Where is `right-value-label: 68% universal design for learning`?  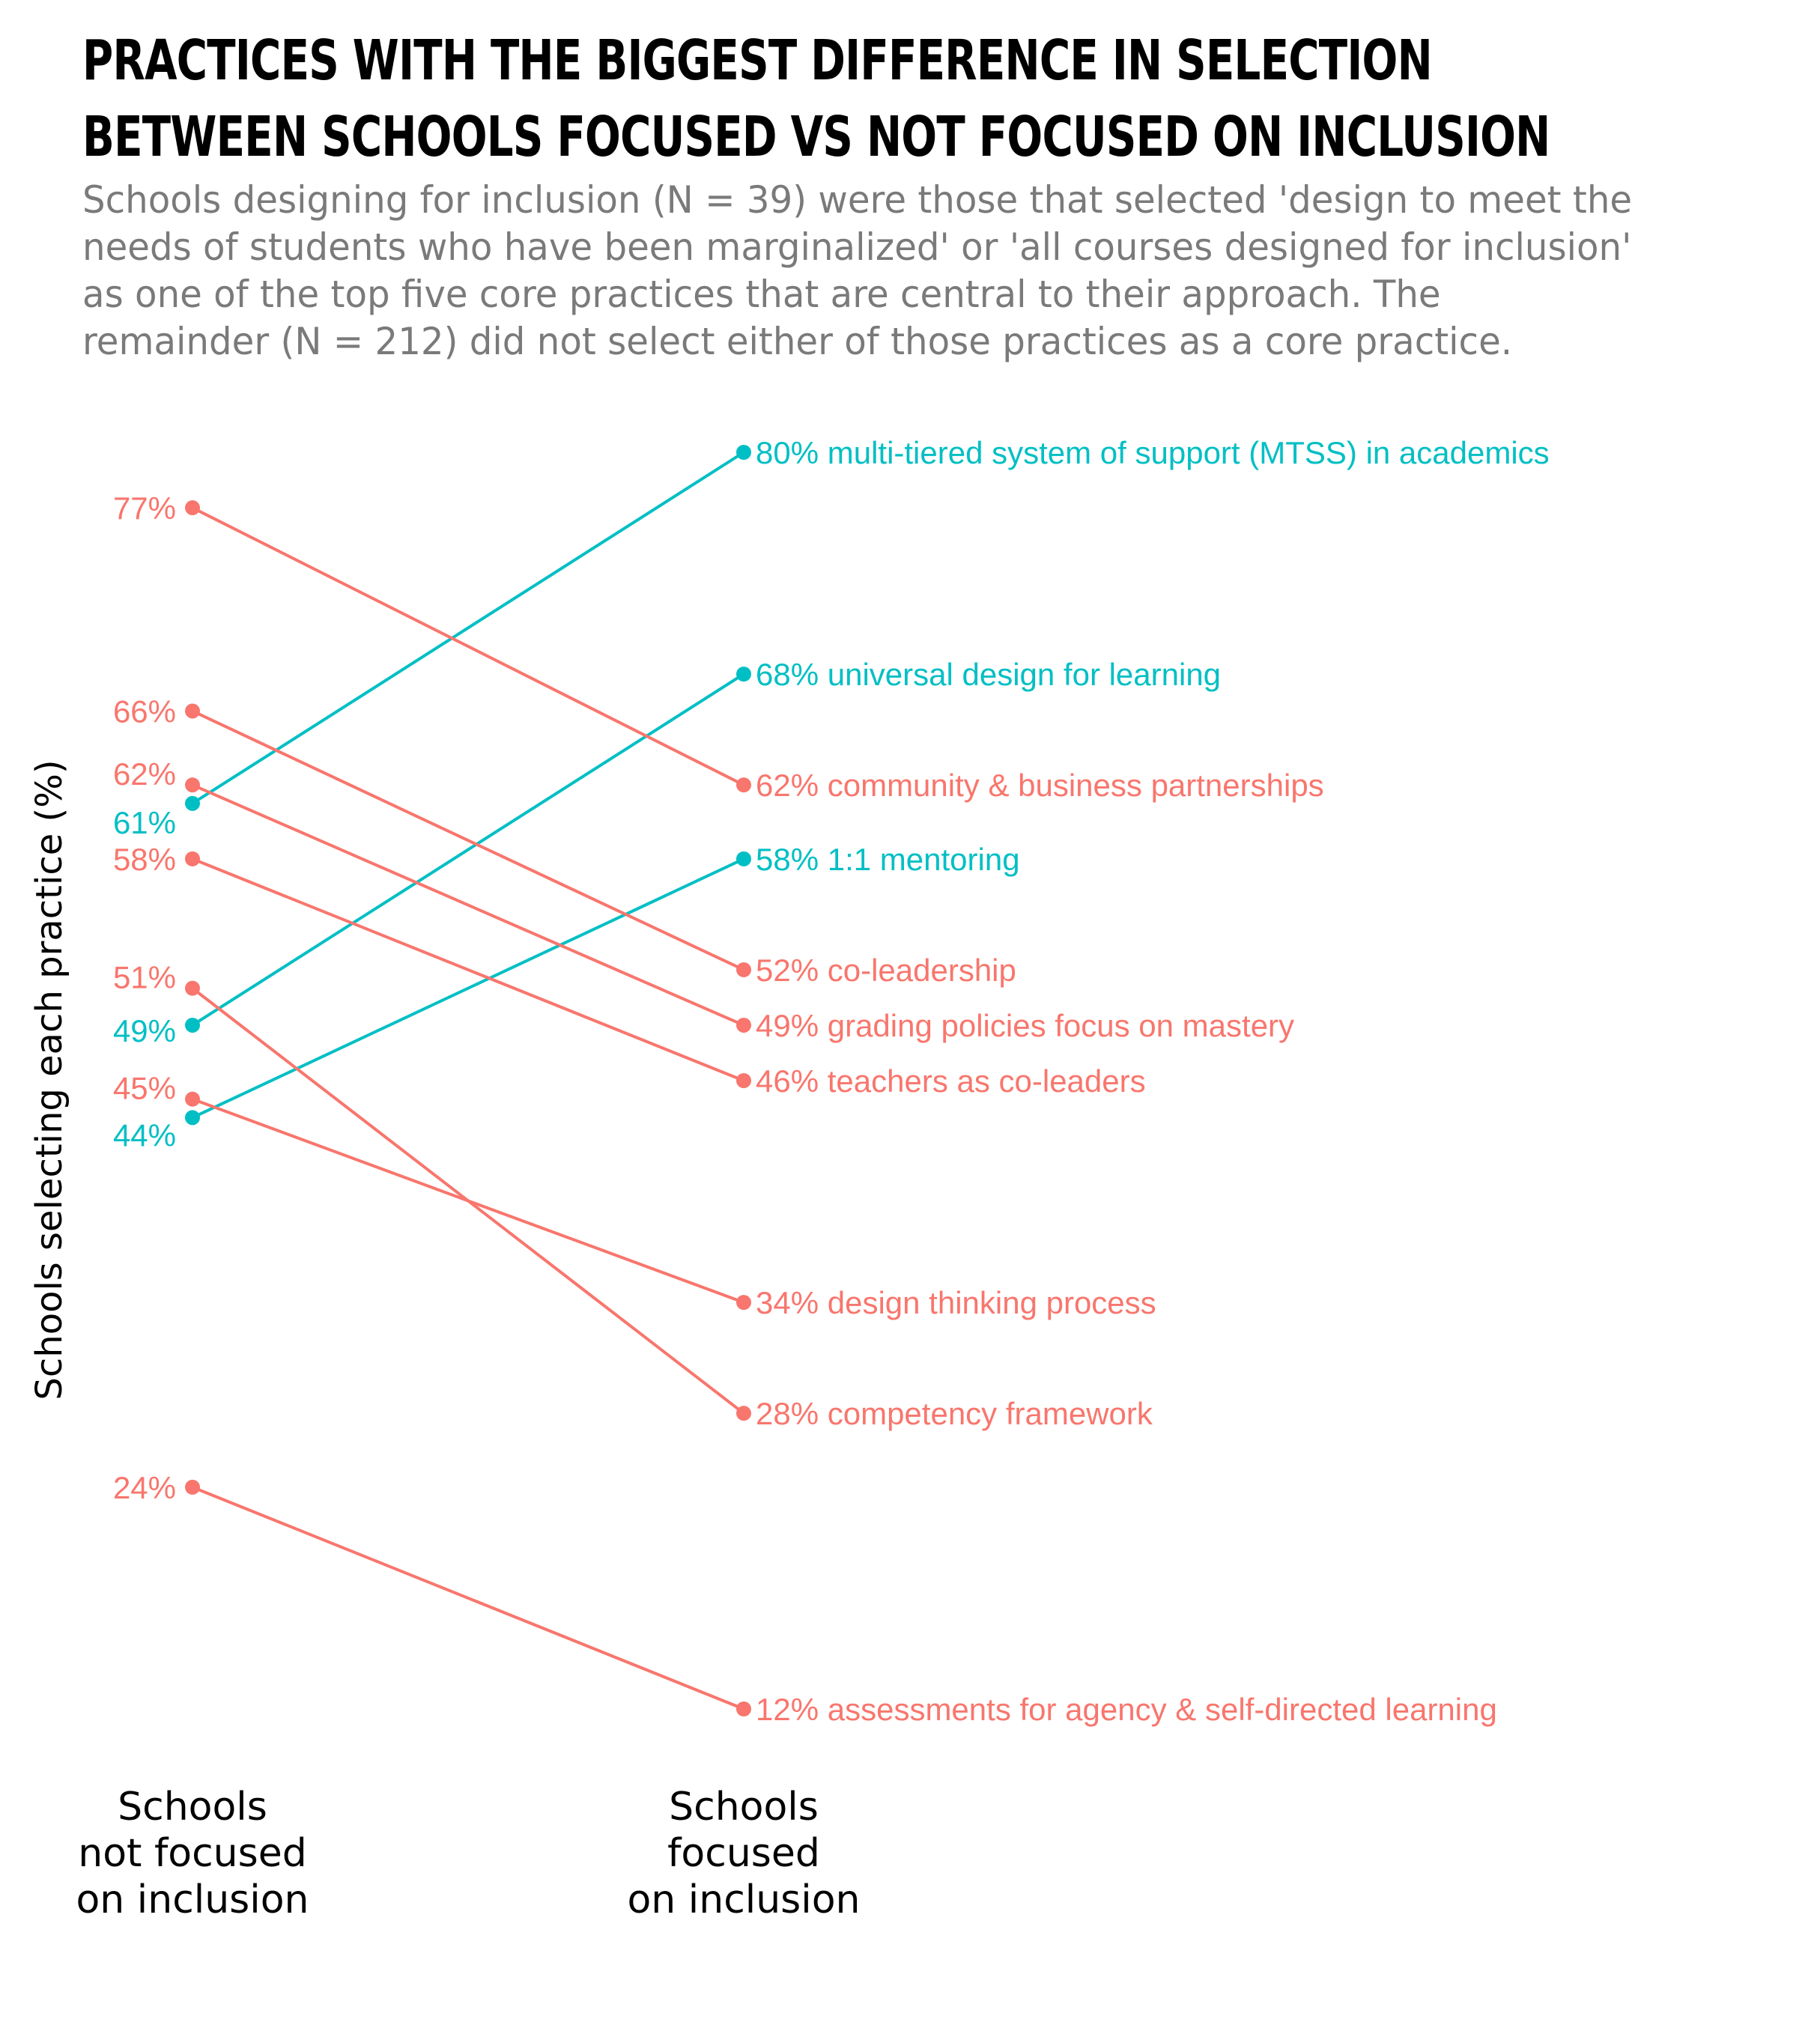 right-value-label: 68% universal design for learning is located at coordinates (989, 674).